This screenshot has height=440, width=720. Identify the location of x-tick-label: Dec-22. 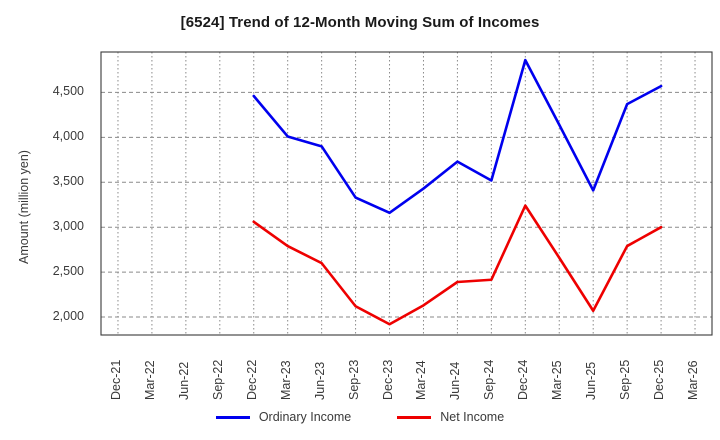
(251, 379).